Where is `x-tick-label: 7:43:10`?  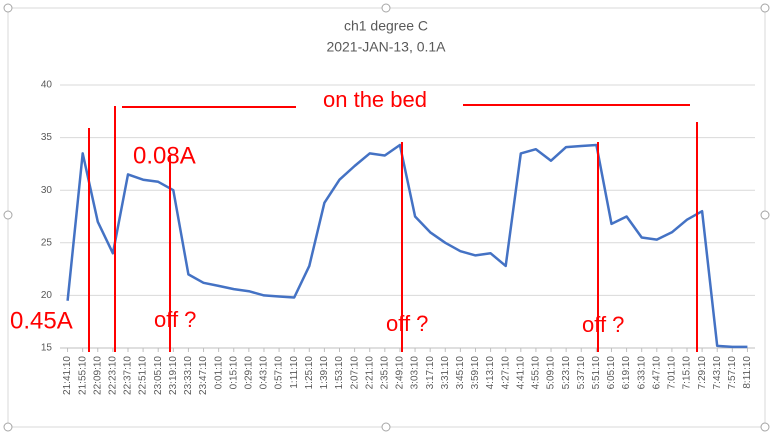
x-tick-label: 7:43:10 is located at coordinates (717, 373).